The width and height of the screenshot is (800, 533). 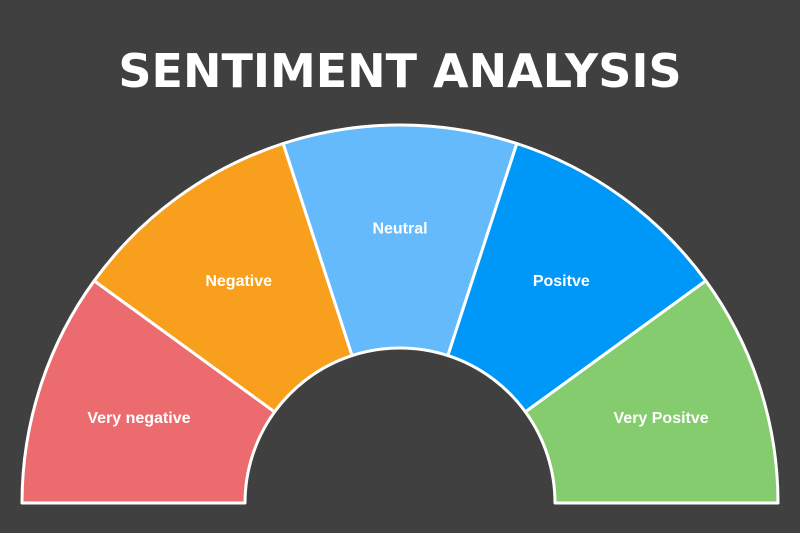 What do you see at coordinates (400, 240) in the screenshot?
I see `segment-neutral` at bounding box center [400, 240].